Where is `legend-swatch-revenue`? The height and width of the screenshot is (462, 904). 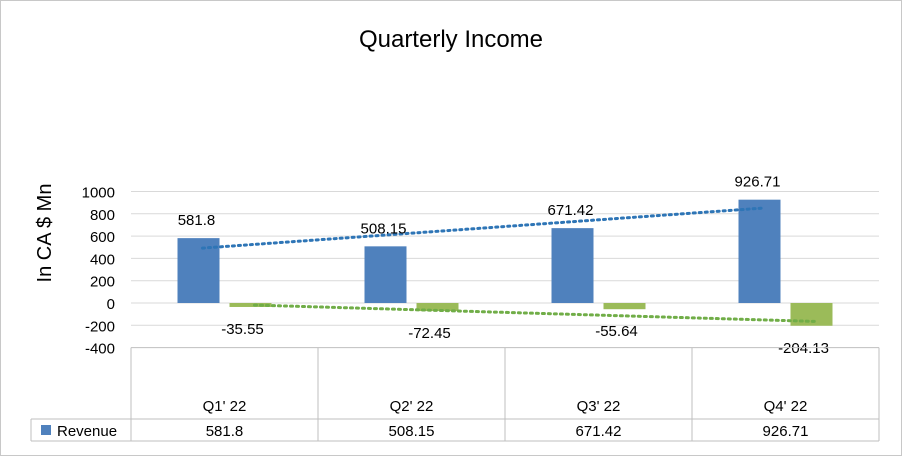
legend-swatch-revenue is located at coordinates (46, 430).